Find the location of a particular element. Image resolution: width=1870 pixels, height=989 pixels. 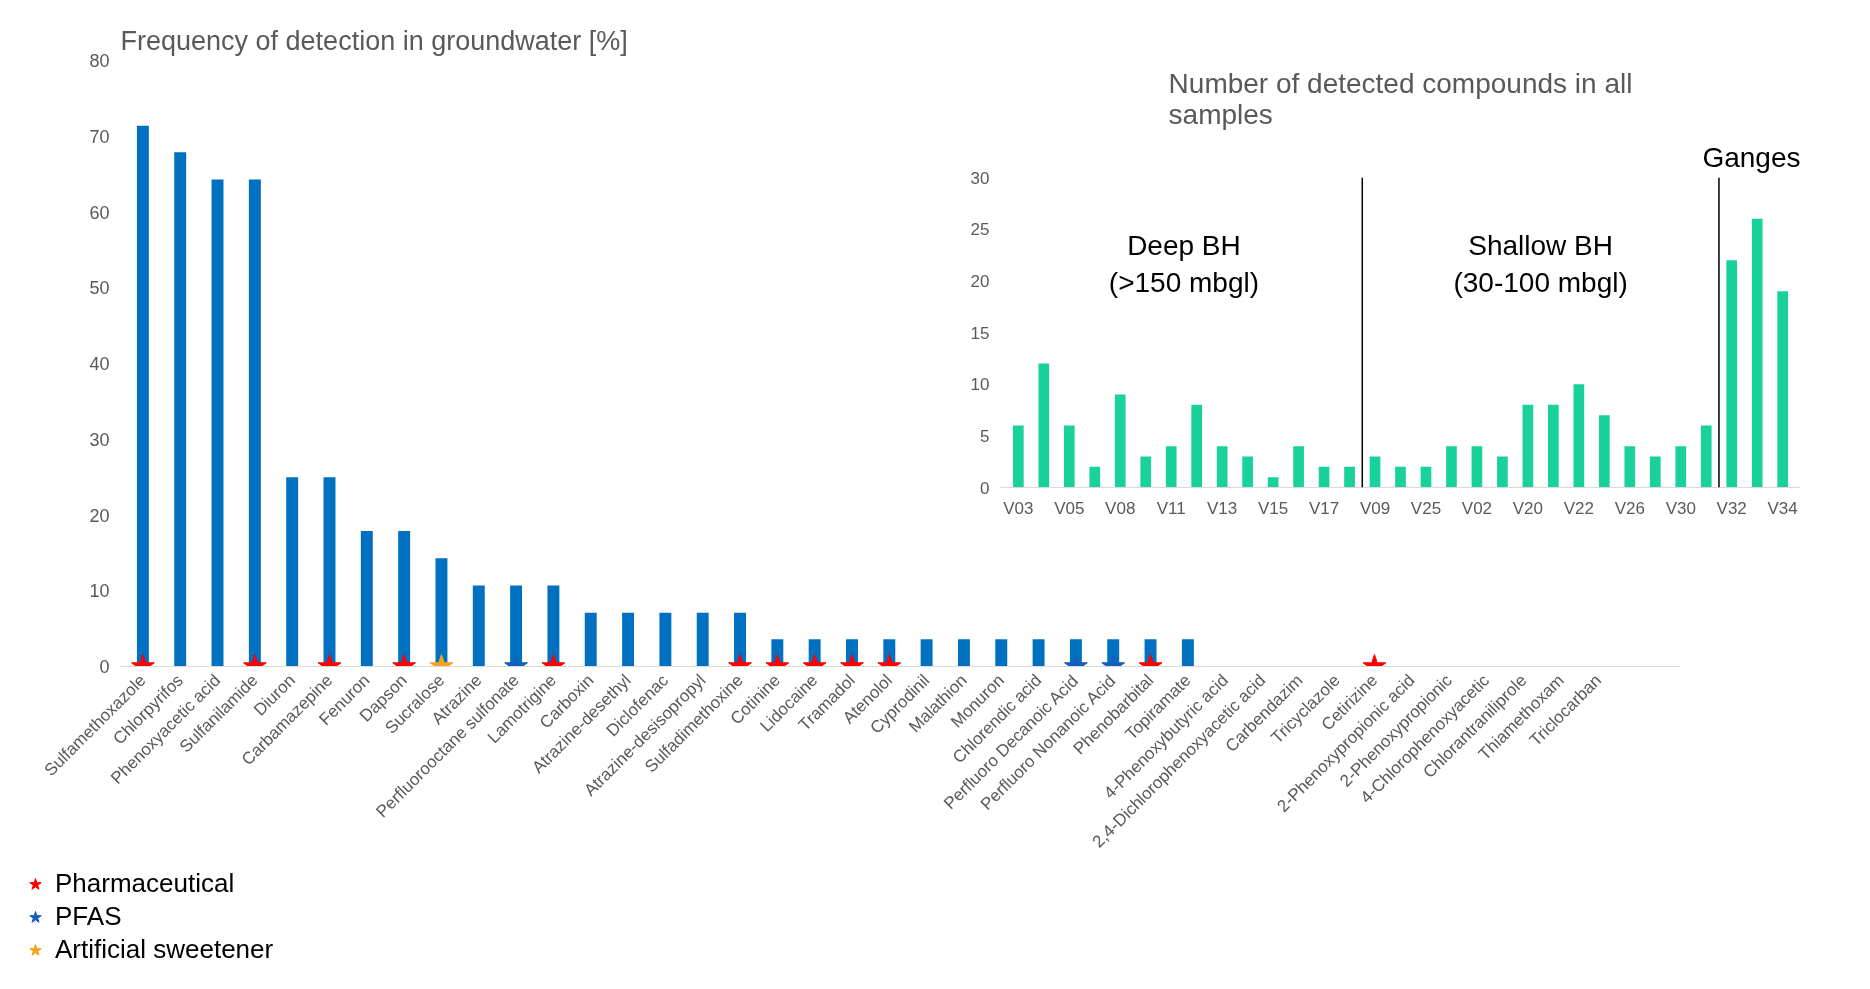

y-tick-label: 40 is located at coordinates (99, 364).